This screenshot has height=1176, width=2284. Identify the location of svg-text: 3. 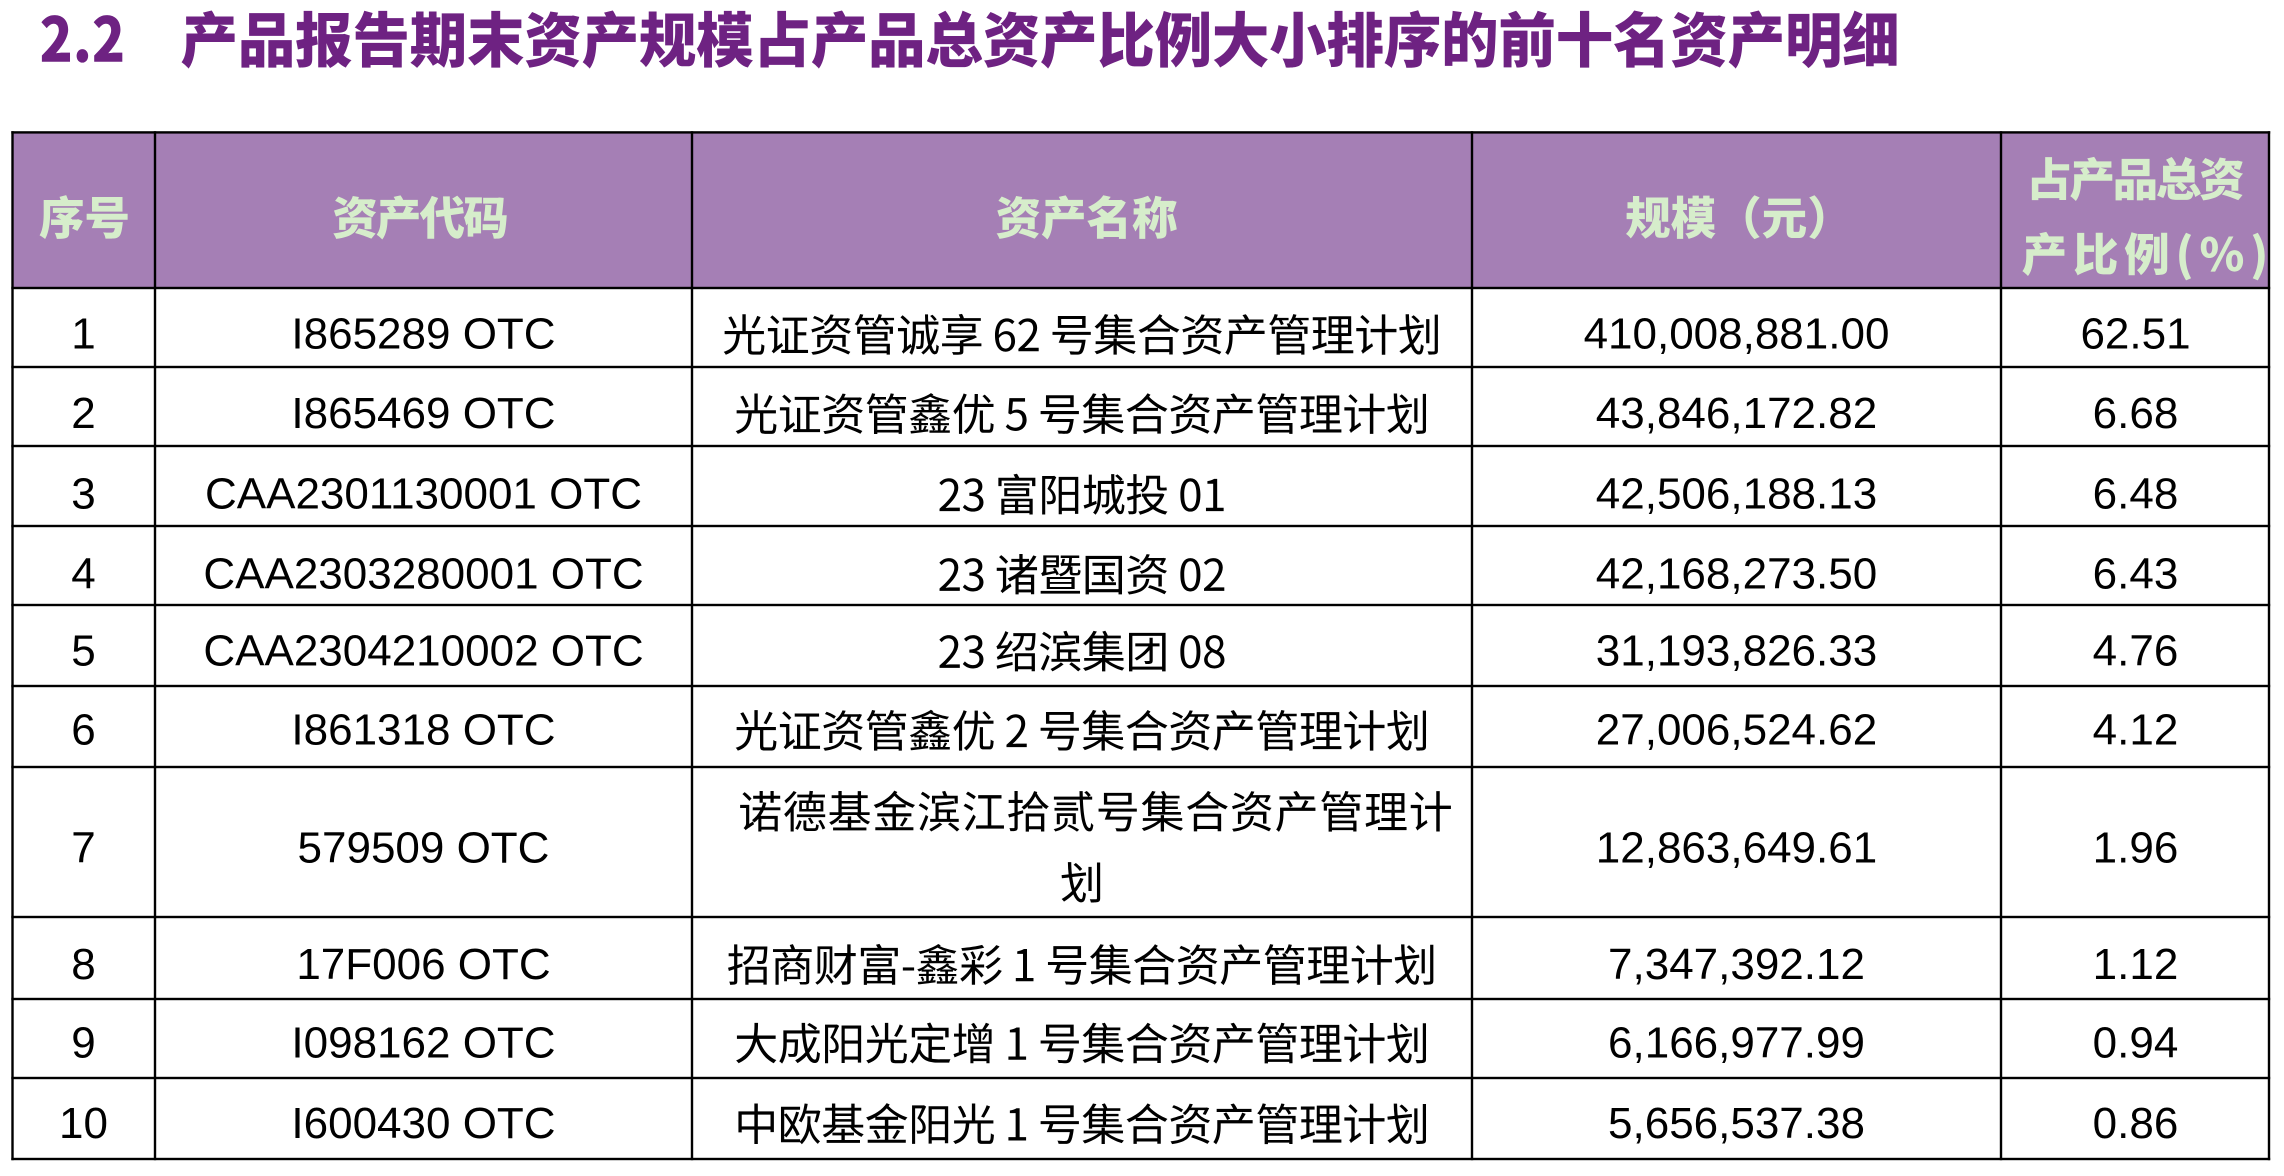
(83, 494).